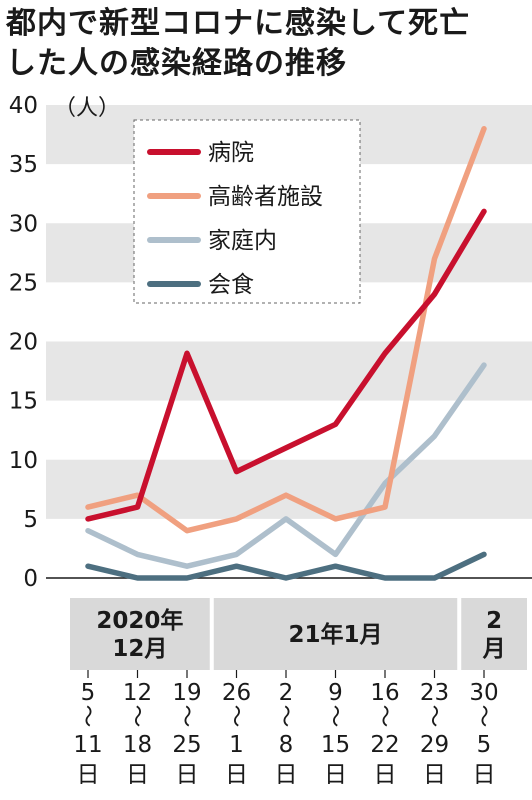 The width and height of the screenshot is (532, 800). Describe the element at coordinates (139, 620) in the screenshot. I see `period-label: 2020年` at that location.